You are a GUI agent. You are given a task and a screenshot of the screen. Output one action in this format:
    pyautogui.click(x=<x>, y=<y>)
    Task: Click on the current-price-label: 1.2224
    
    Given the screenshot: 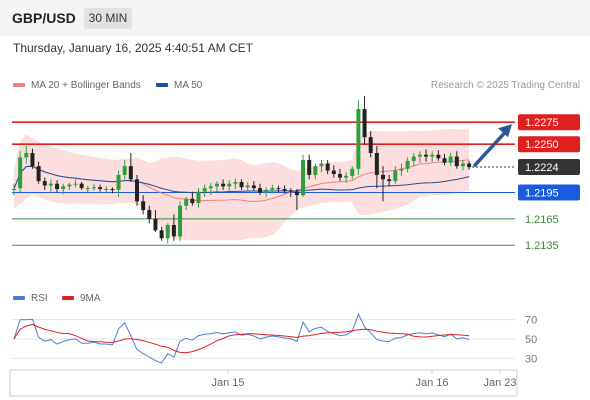 What is the action you would take?
    pyautogui.click(x=542, y=168)
    